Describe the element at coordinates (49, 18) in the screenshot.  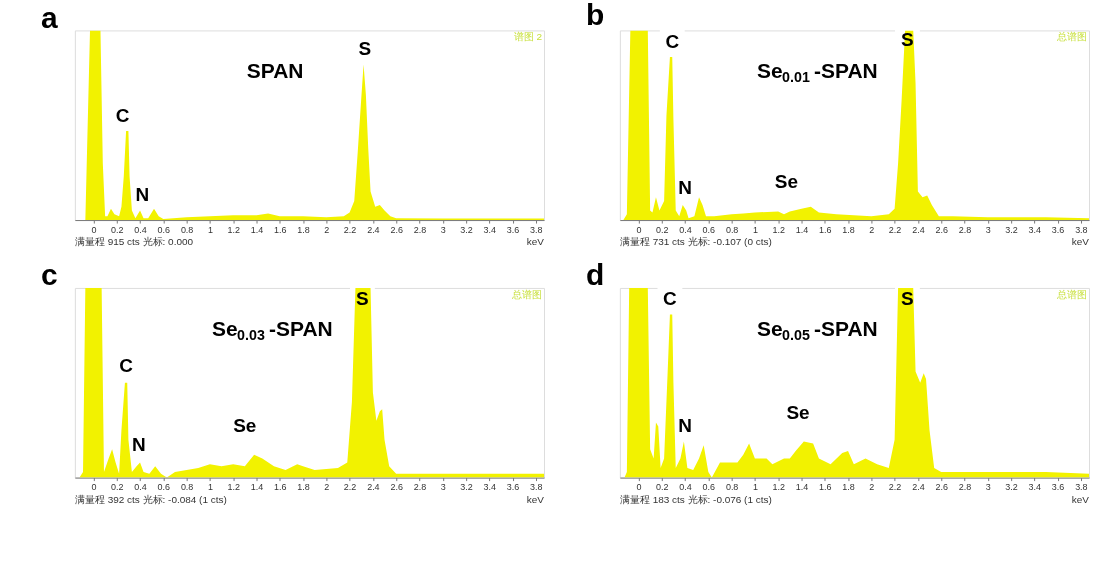
I see `chart-title: a` at that location.